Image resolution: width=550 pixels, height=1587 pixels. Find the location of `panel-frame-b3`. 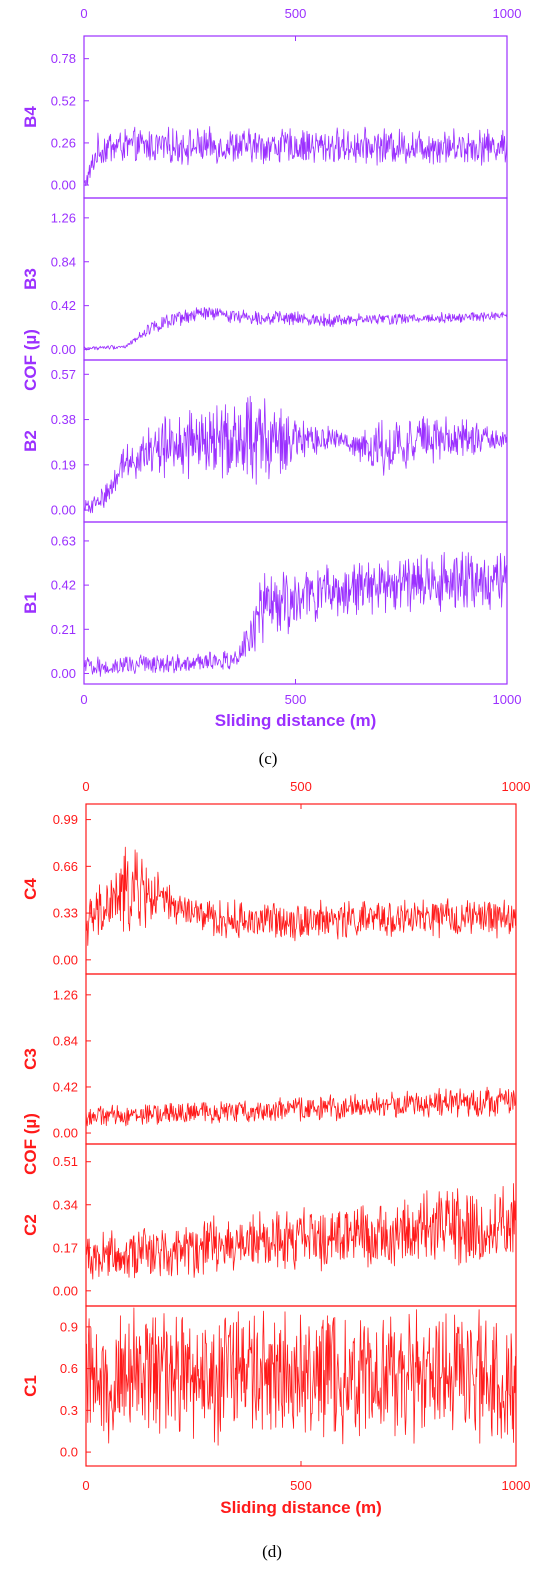

panel-frame-b3 is located at coordinates (295, 279).